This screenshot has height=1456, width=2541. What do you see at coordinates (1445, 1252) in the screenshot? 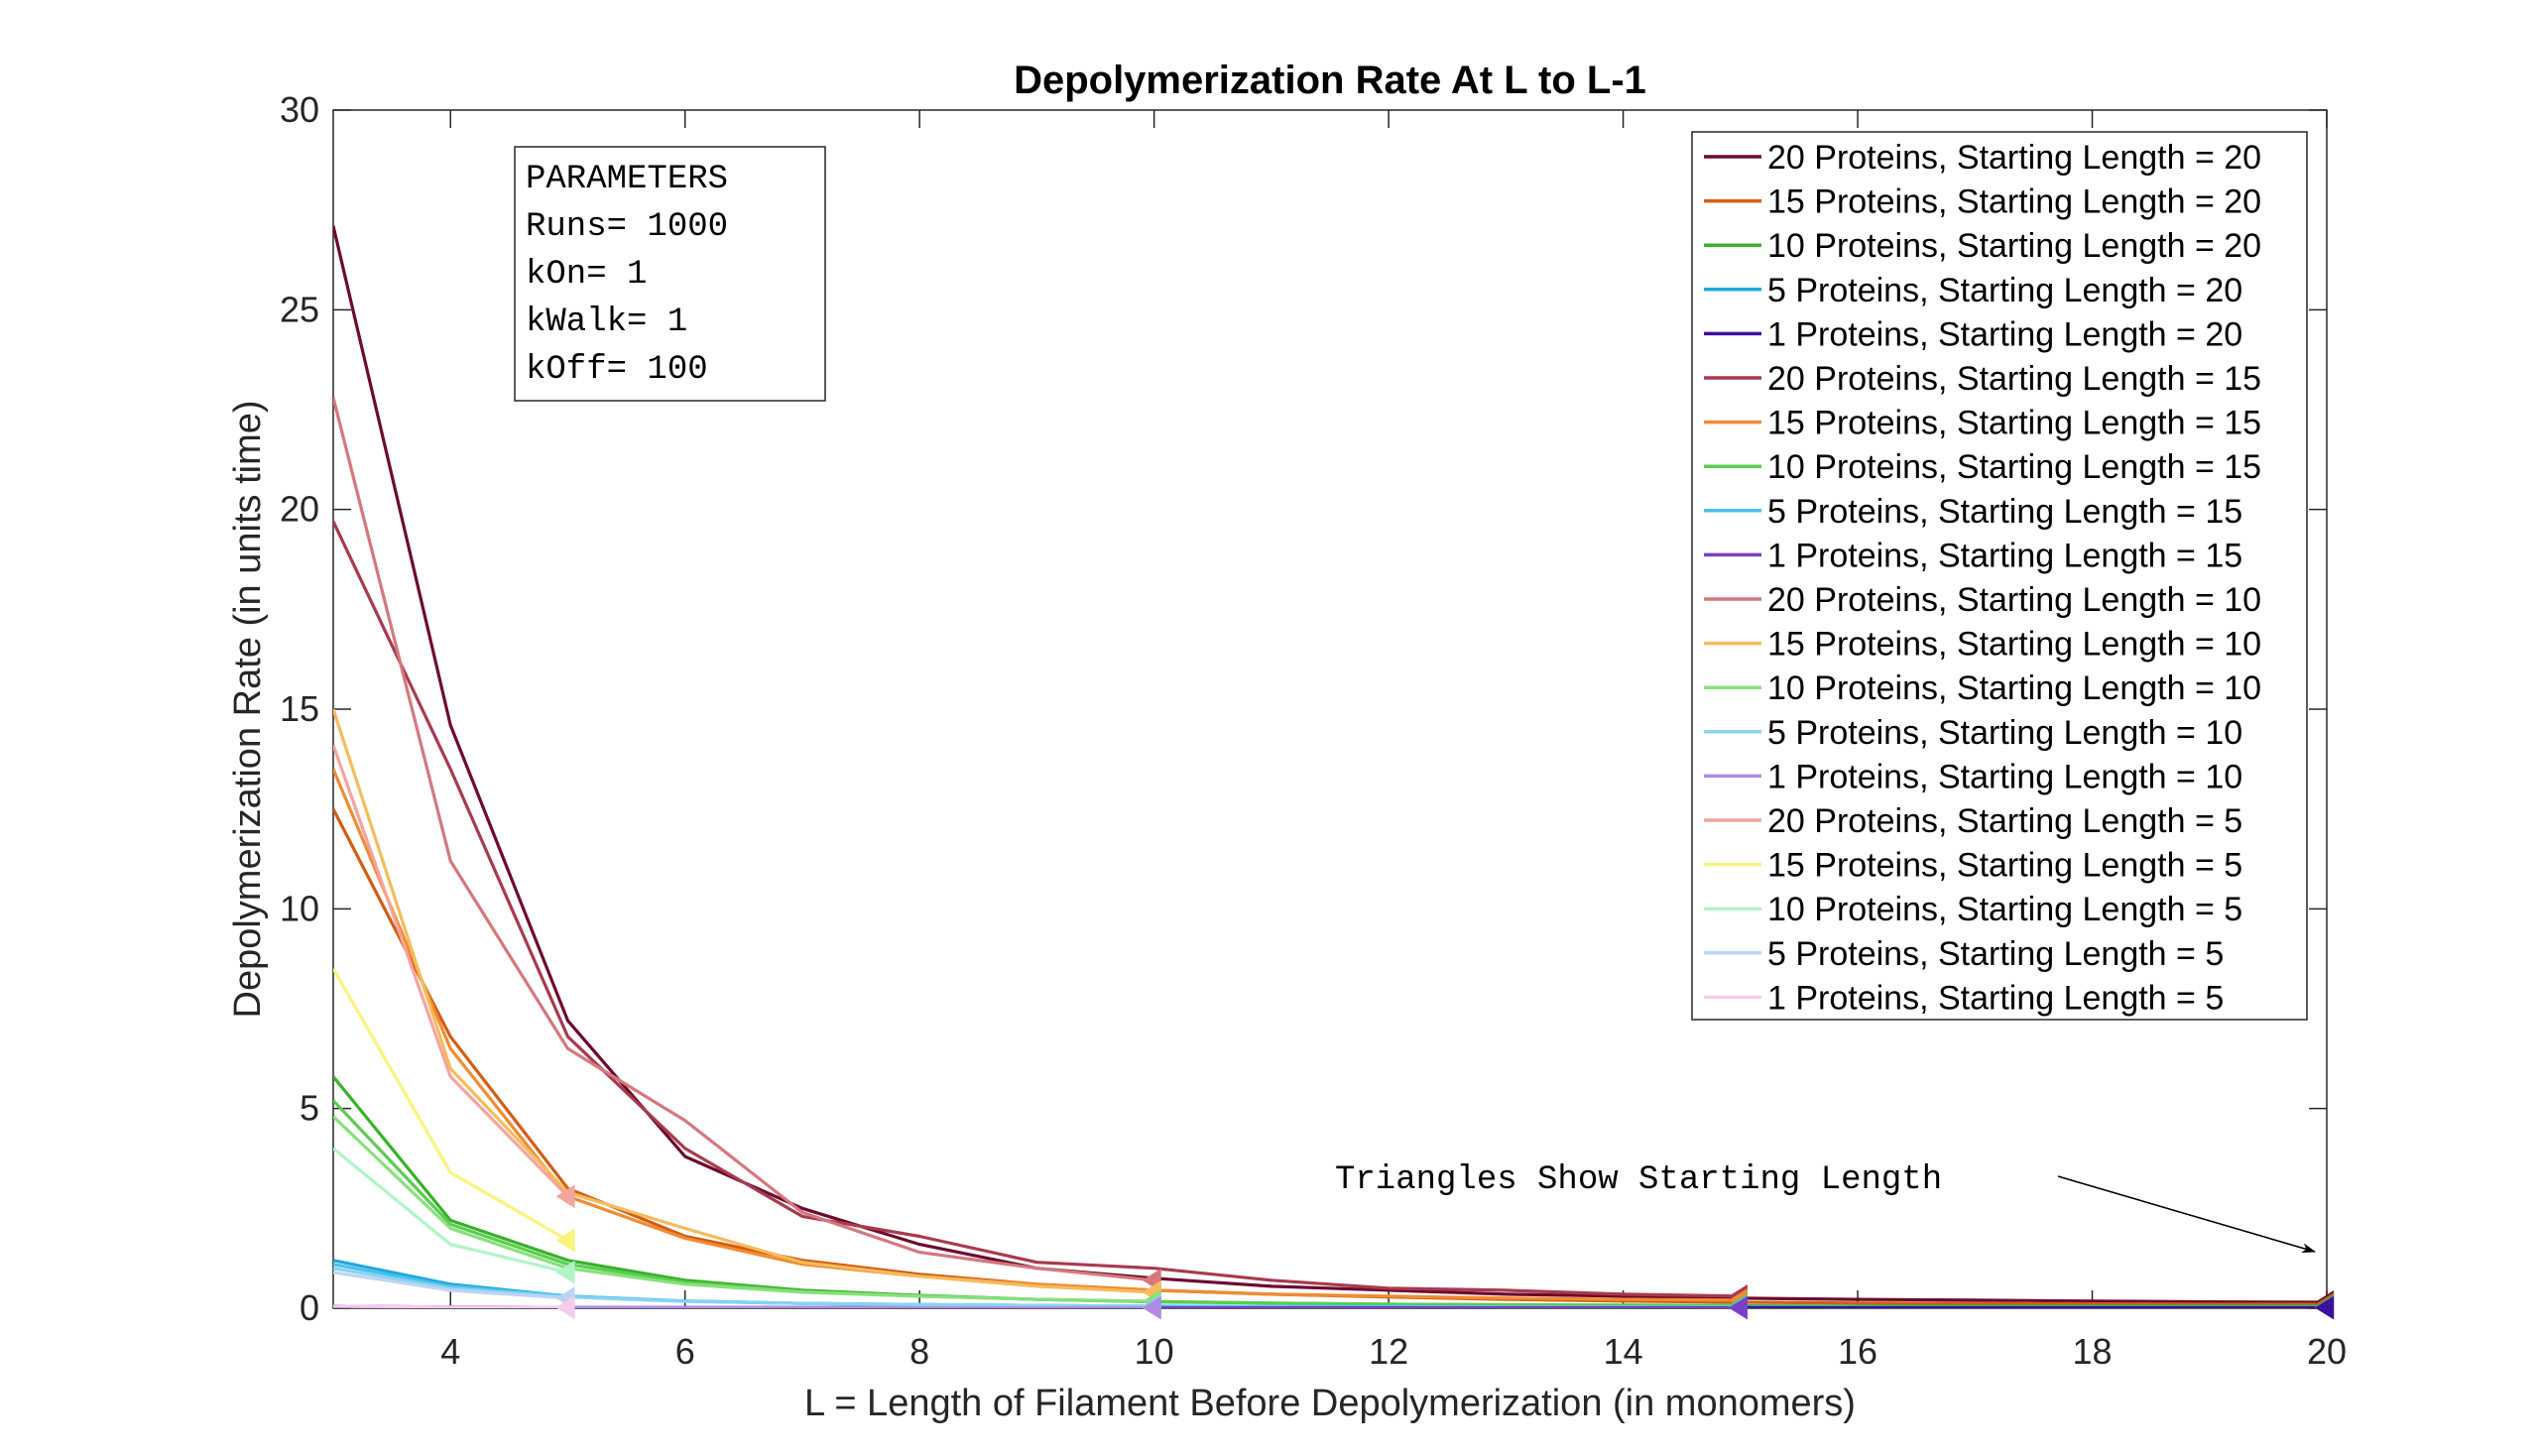
I see `start-length-triangles` at bounding box center [1445, 1252].